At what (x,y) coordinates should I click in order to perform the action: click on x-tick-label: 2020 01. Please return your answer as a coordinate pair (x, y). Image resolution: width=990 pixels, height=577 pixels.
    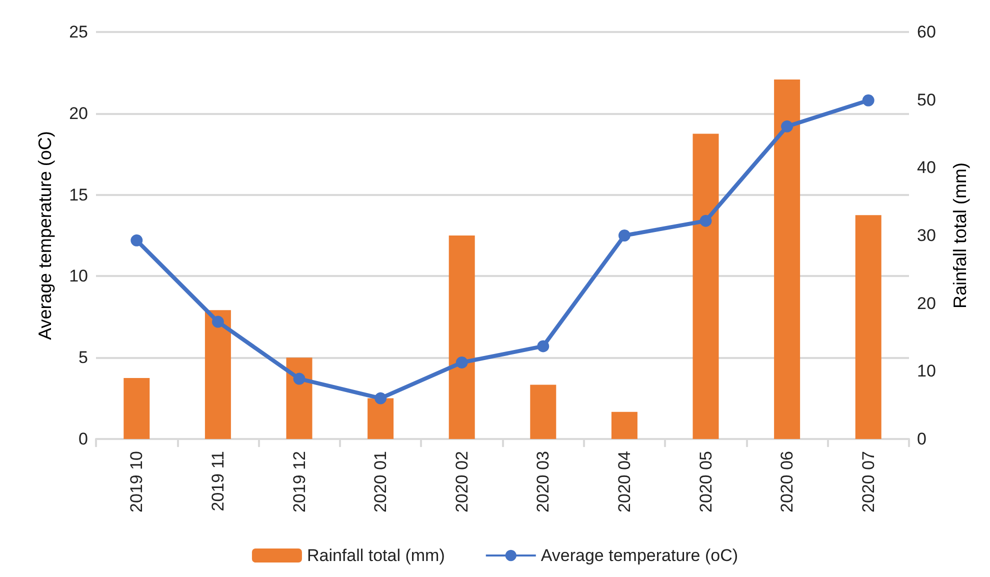
    Looking at the image, I should click on (380, 481).